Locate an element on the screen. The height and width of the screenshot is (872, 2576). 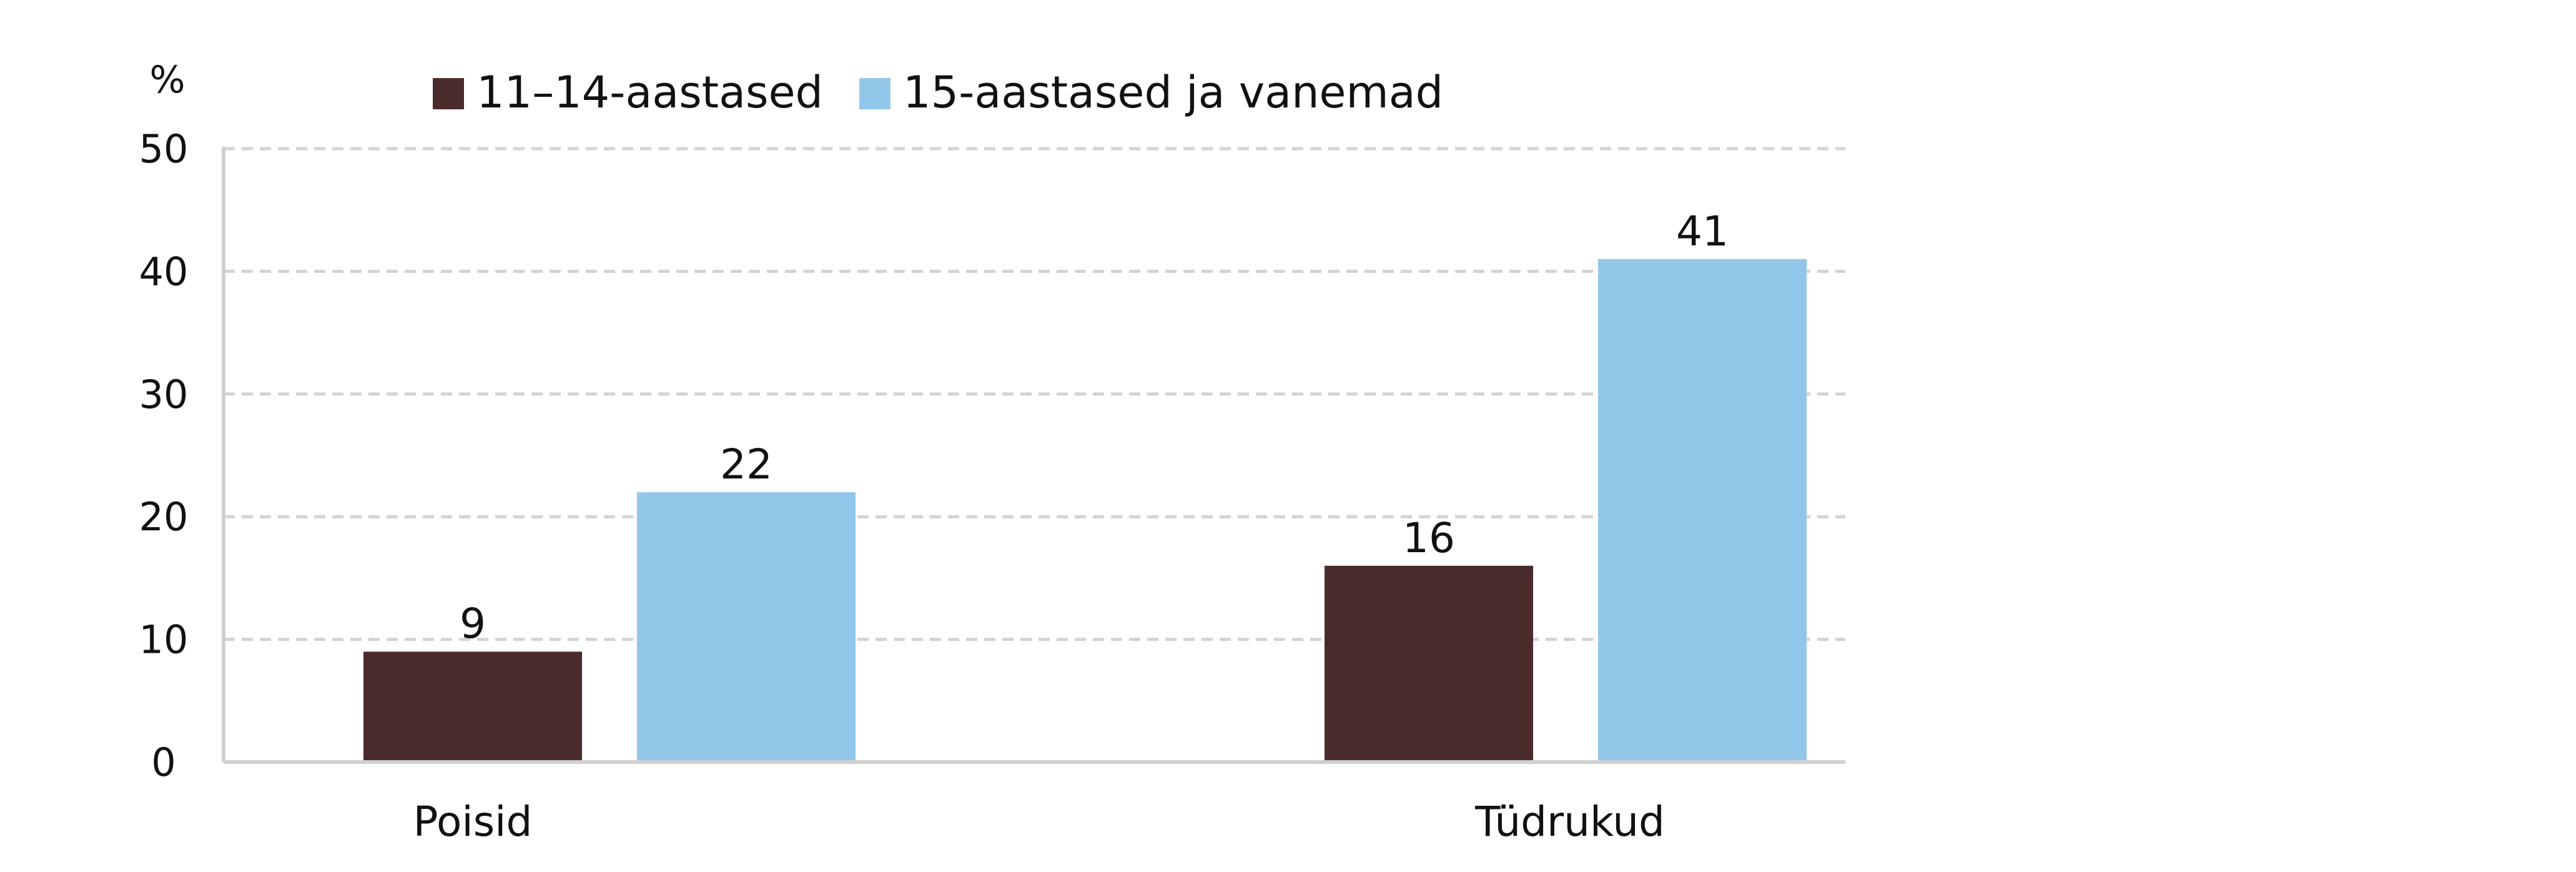
y-tick-label: 50 is located at coordinates (164, 149).